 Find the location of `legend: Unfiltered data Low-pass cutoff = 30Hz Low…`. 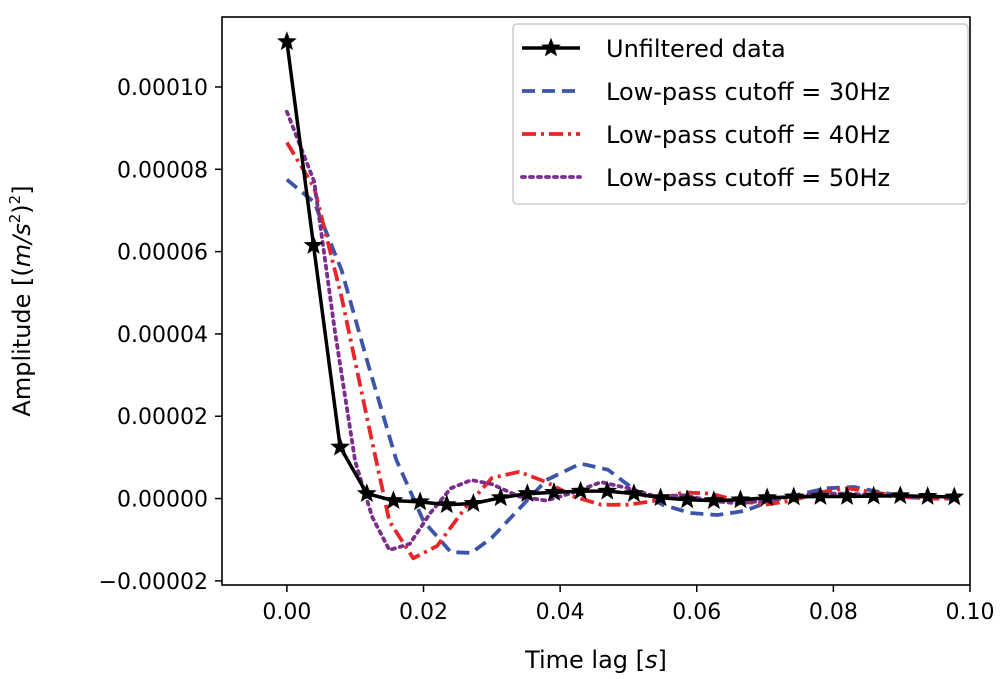

legend: Unfiltered data Low-pass cutoff = 30Hz Low… is located at coordinates (740, 114).